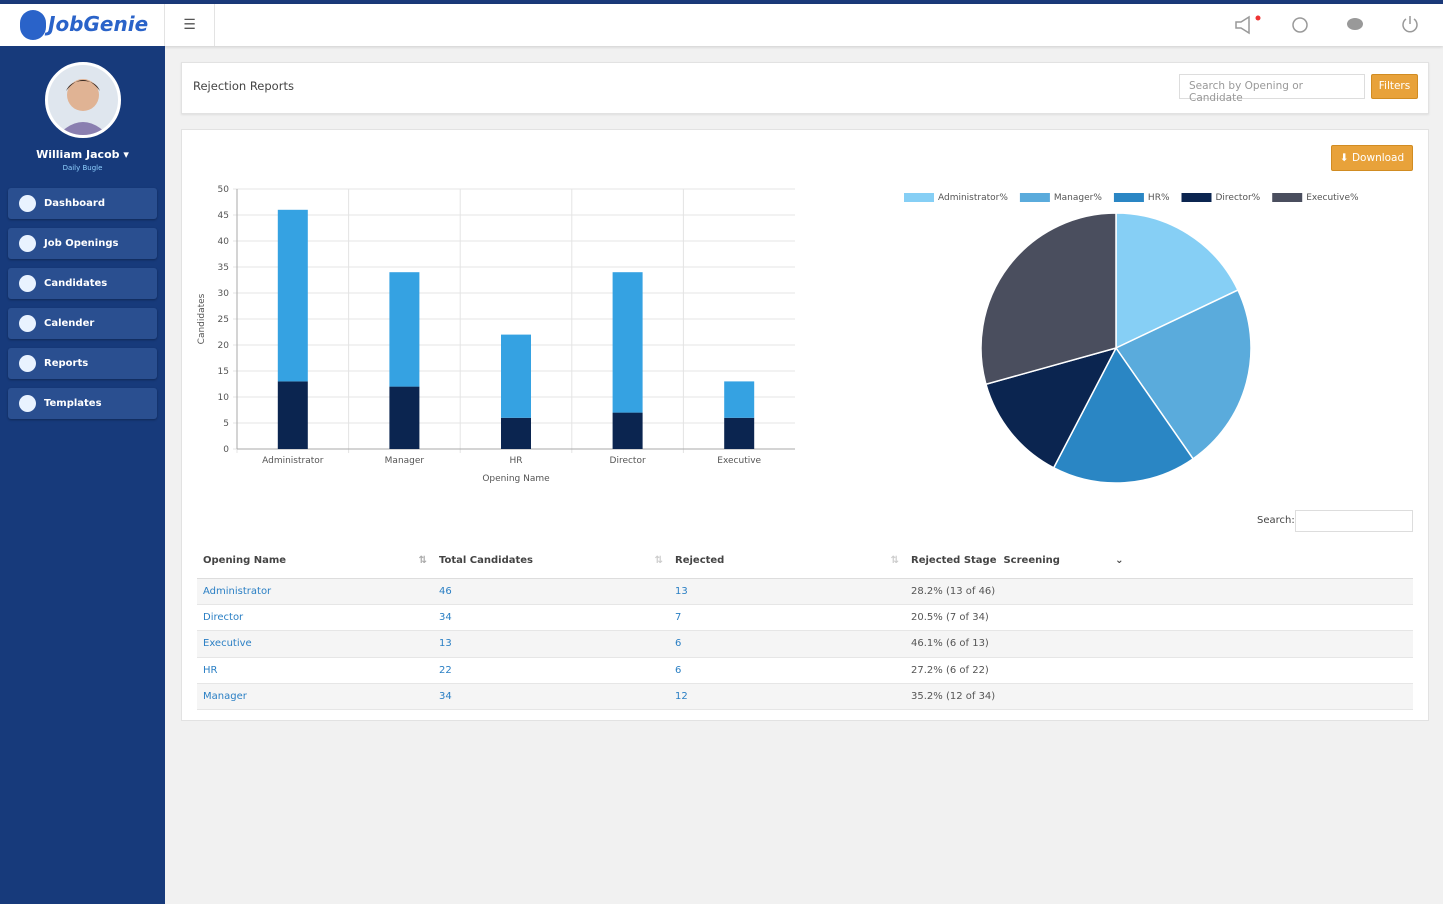 This screenshot has height=904, width=1443. I want to click on table-cell: 27.2% (6 of 22), so click(1159, 671).